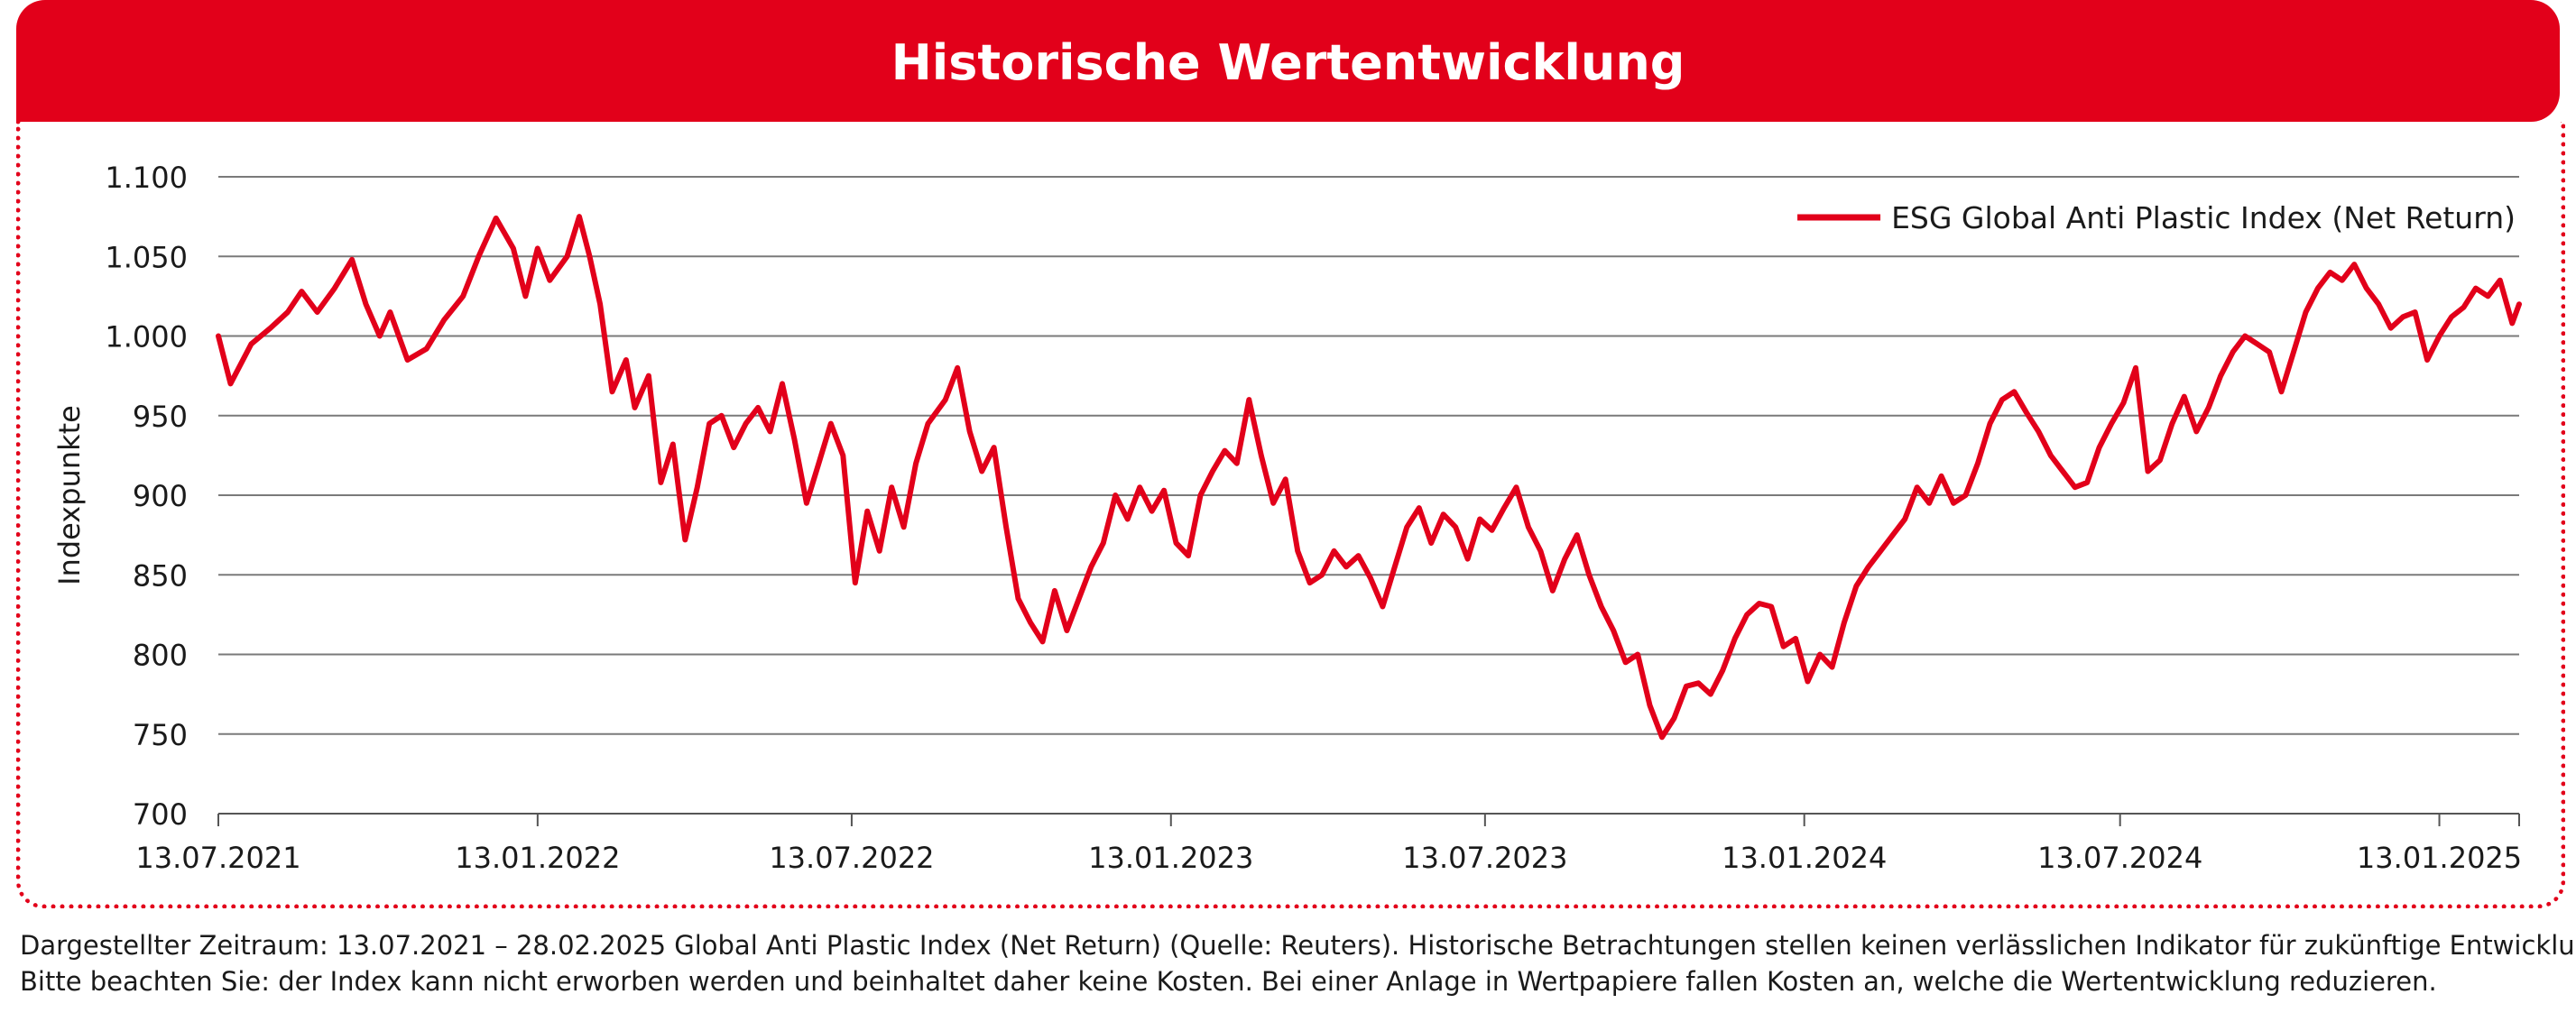 The height and width of the screenshot is (1022, 2576). Describe the element at coordinates (146, 337) in the screenshot. I see `y-tick-label: 1.000` at that location.